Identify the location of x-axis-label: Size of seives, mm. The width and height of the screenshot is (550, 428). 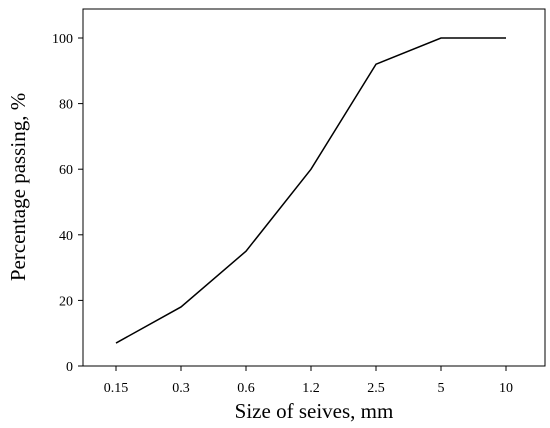
(314, 411).